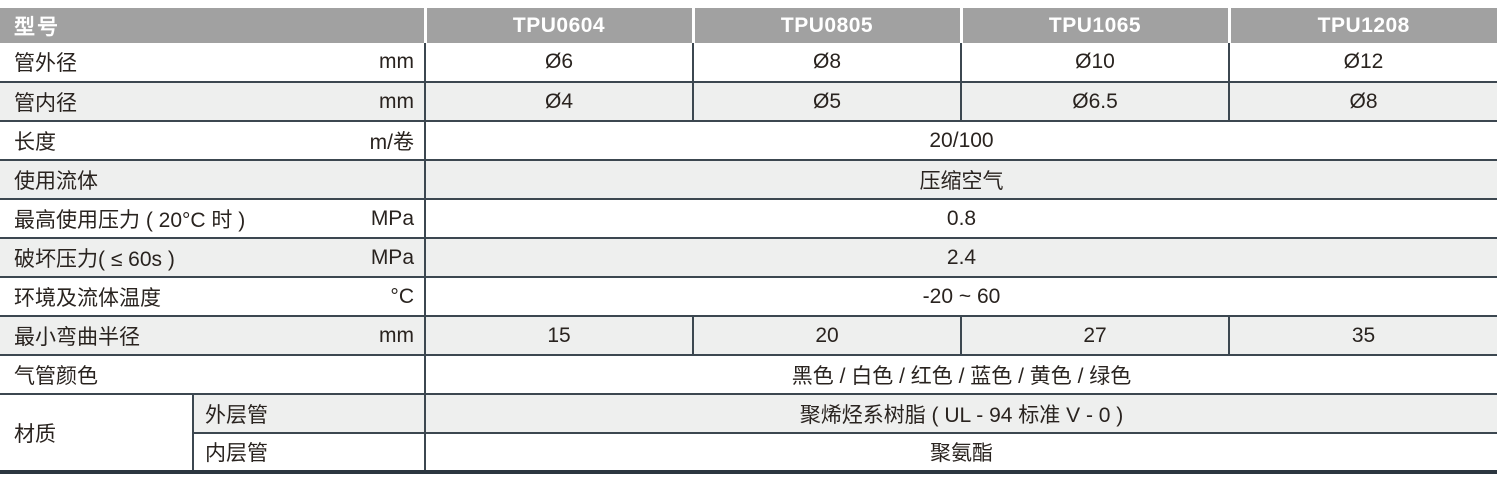 This screenshot has height=492, width=1505. I want to click on row-temperature: 环境及流体温度 °C -20 ~ 60, so click(748, 297).